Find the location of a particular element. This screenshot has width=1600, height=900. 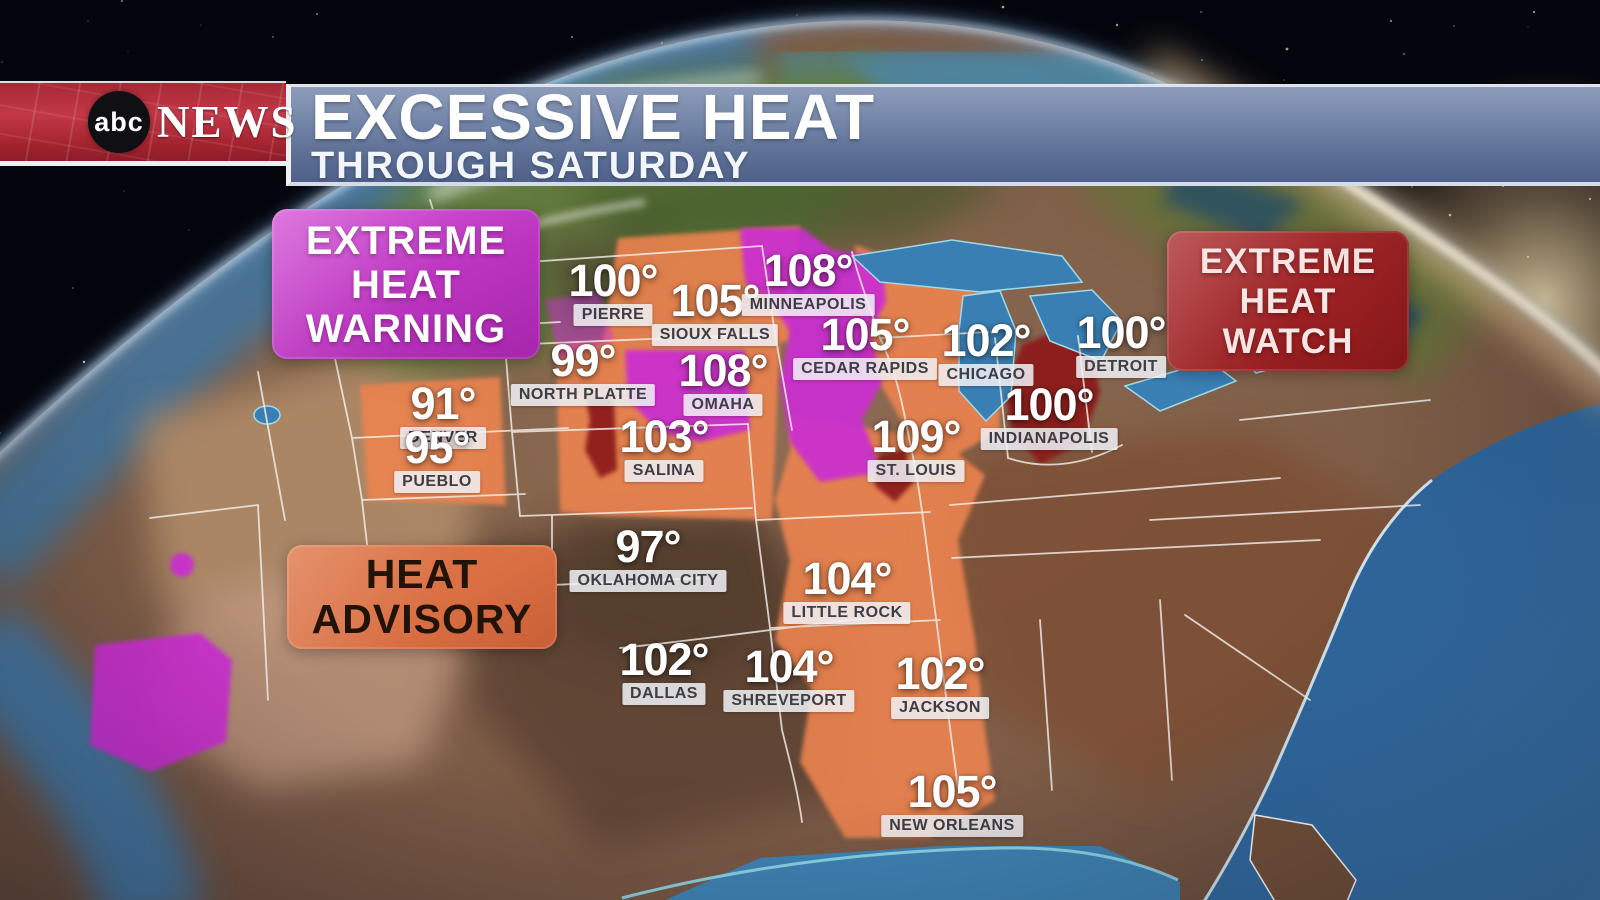

city-name: SIOUX FALLS is located at coordinates (715, 335).